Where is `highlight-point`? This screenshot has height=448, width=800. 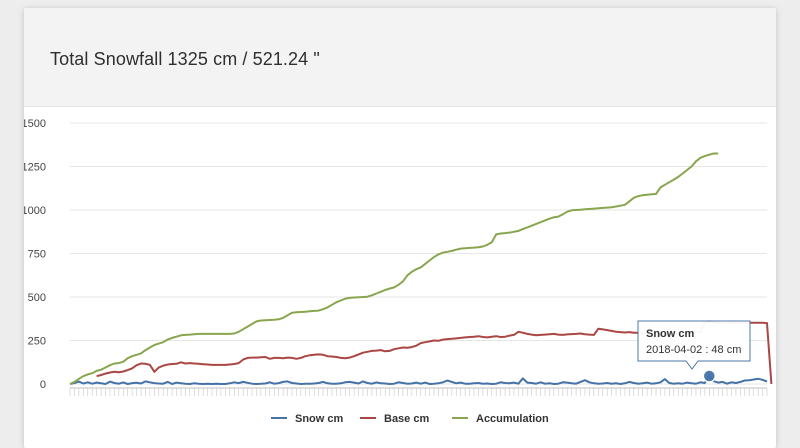
highlight-point is located at coordinates (709, 376).